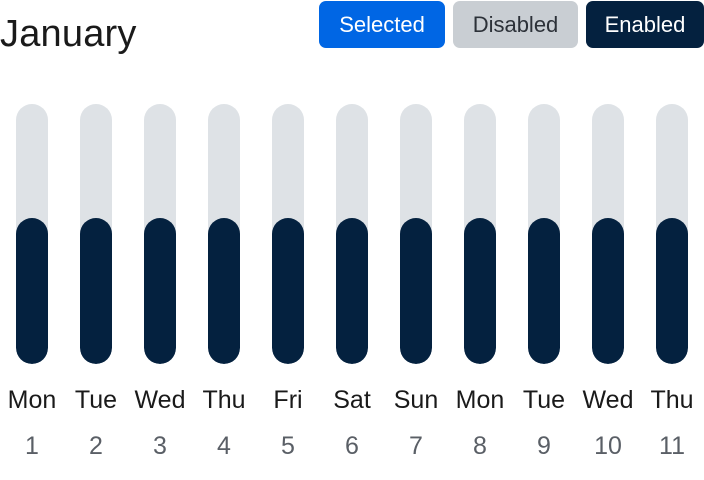 This screenshot has width=704, height=480. Describe the element at coordinates (160, 446) in the screenshot. I see `date-label: 3` at that location.